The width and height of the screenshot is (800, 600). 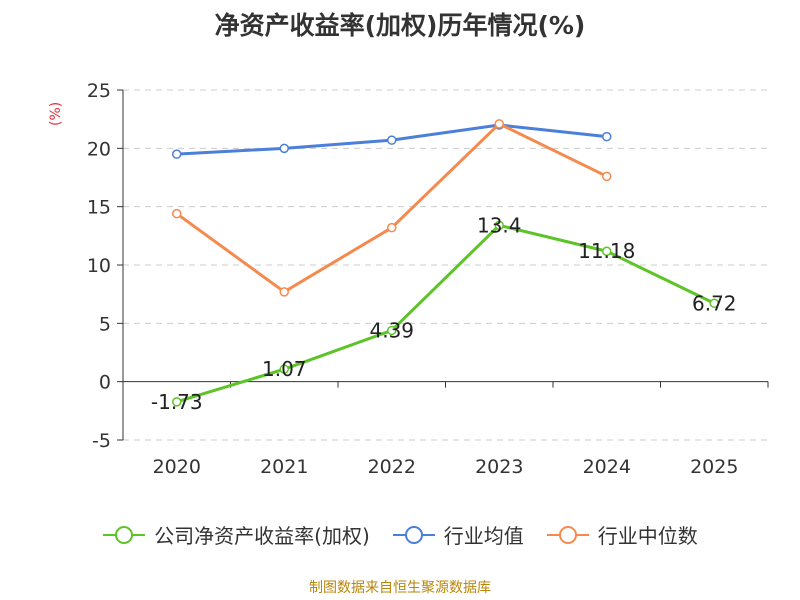 I want to click on data-label: 11.18, so click(x=606, y=251).